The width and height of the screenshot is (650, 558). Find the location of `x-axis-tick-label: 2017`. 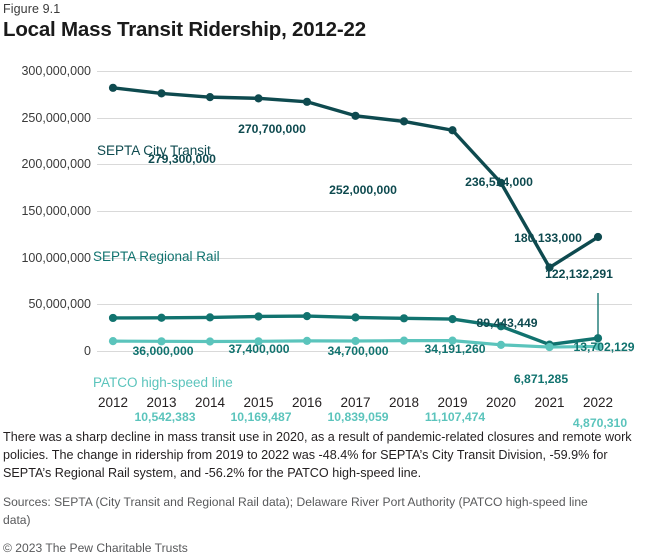

x-axis-tick-label: 2017 is located at coordinates (355, 402).